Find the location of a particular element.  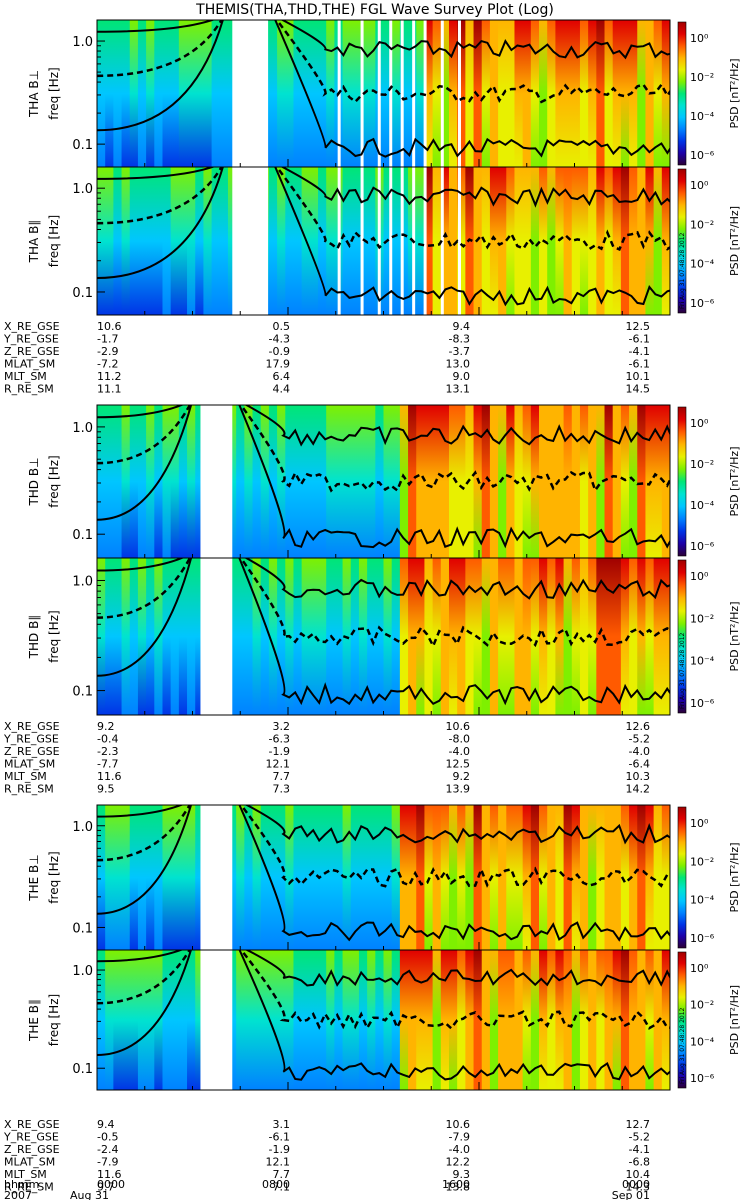

colorbar-tick-label: 10⁰ is located at coordinates (699, 185).